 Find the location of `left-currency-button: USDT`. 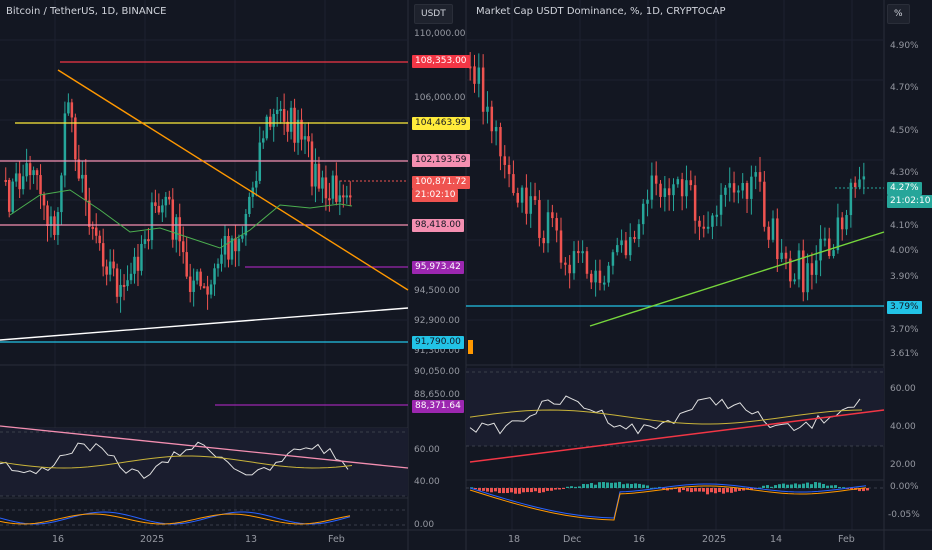

left-currency-button: USDT is located at coordinates (433, 14).